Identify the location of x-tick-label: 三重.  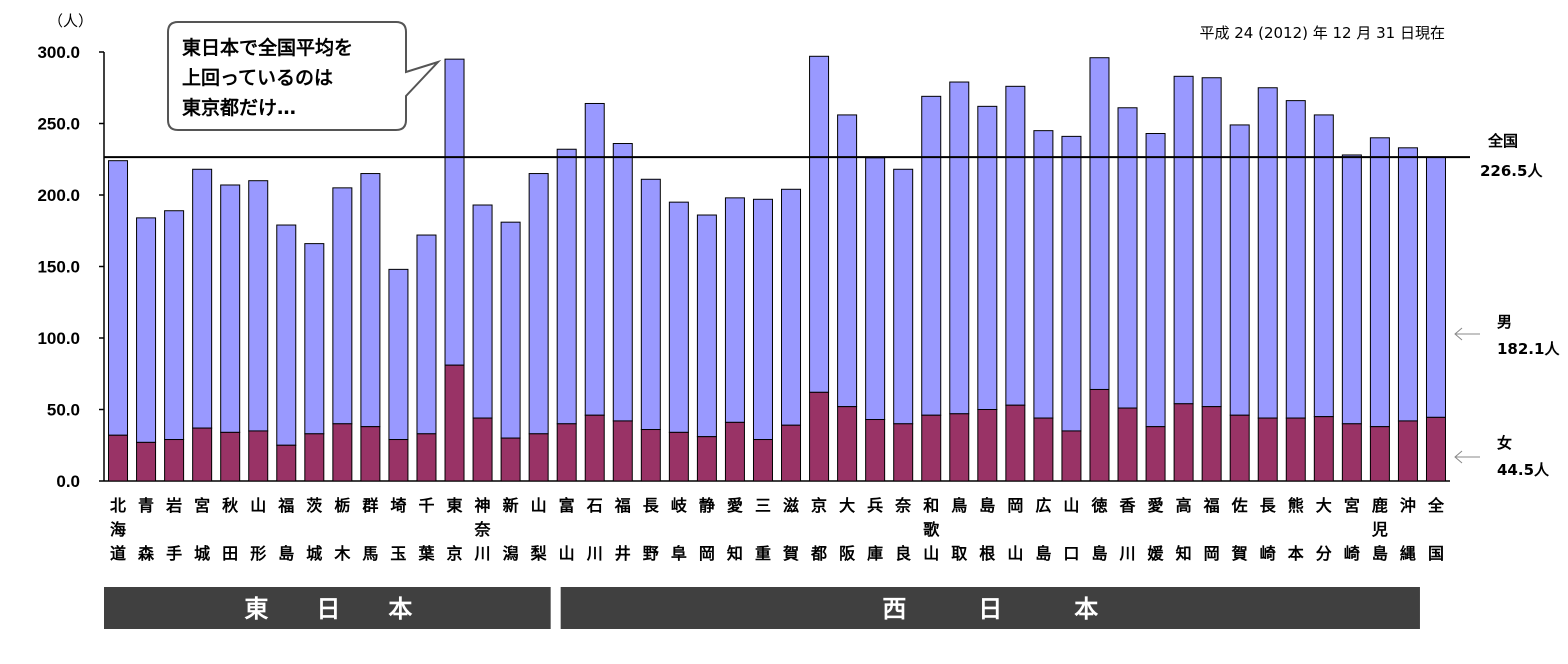
(763, 529).